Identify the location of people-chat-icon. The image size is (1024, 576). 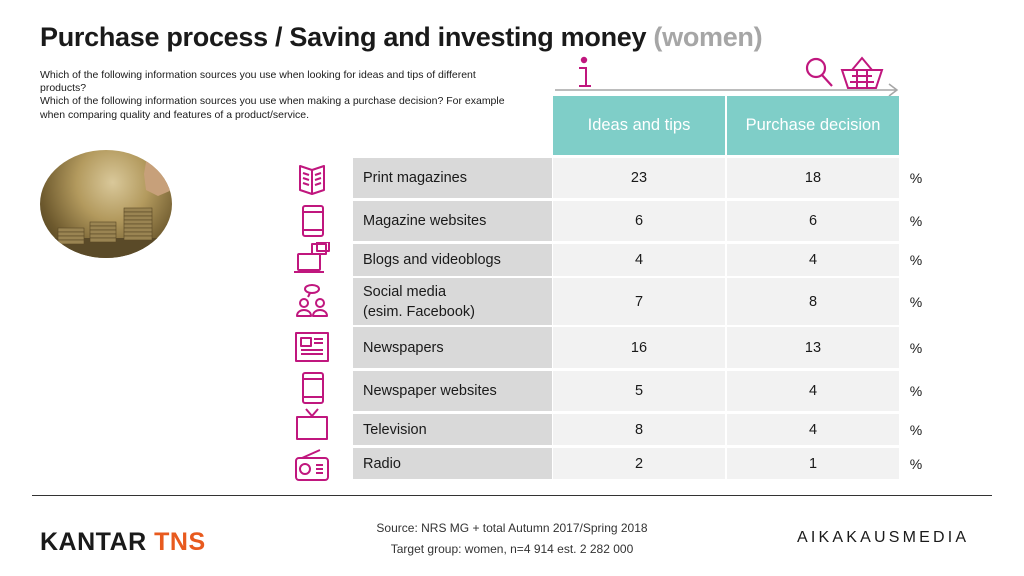
(312, 301).